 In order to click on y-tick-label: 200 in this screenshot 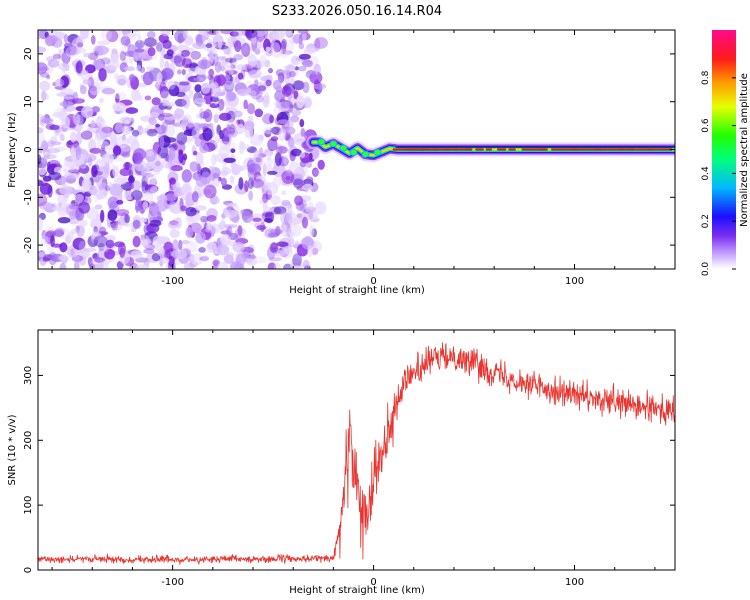, I will do `click(28, 440)`.